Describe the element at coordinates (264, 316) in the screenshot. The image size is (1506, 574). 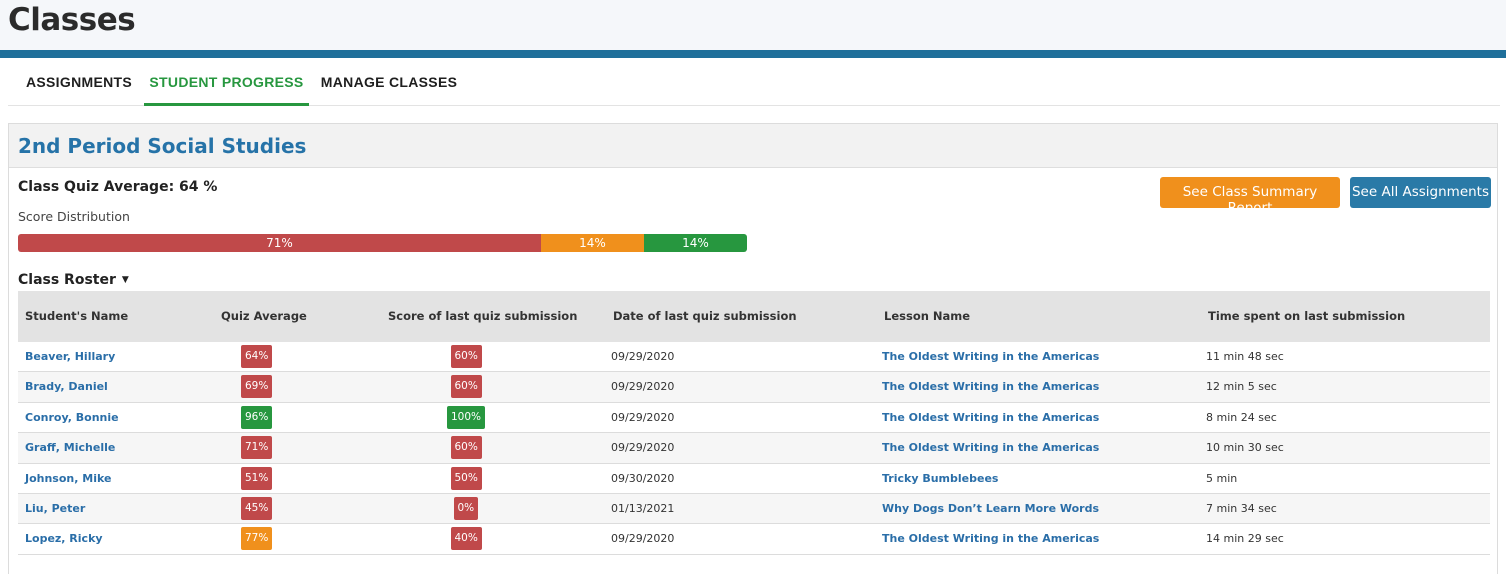
I see `column-header-quiz-average: Quiz Average` at that location.